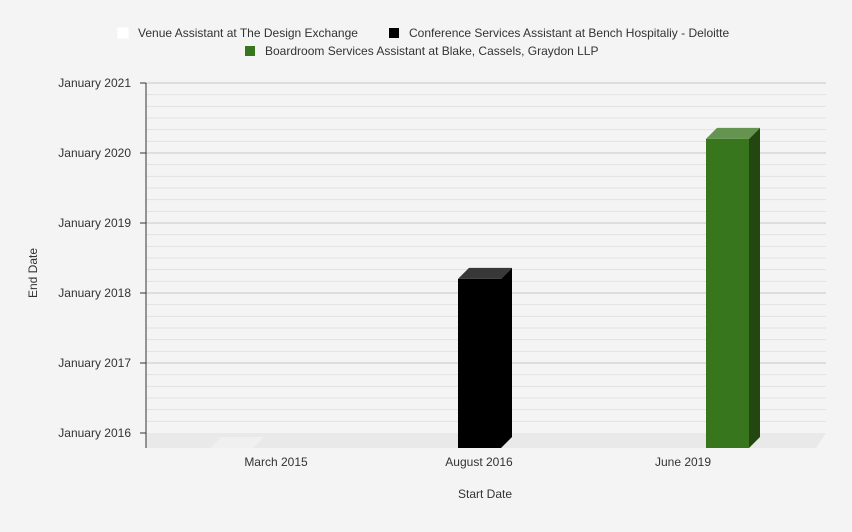 The width and height of the screenshot is (852, 532). What do you see at coordinates (248, 33) in the screenshot?
I see `legend-label: Venue Assistant at The Design Exchange` at bounding box center [248, 33].